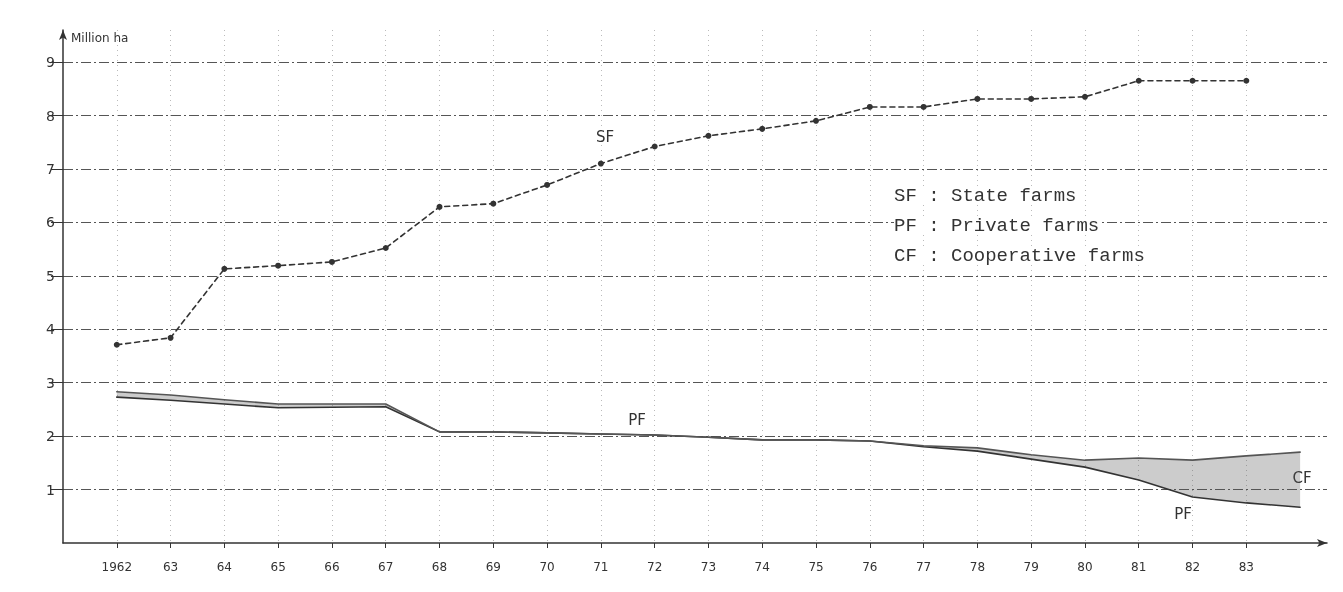 This screenshot has width=1343, height=592. What do you see at coordinates (439, 567) in the screenshot?
I see `x-tick-label: 68` at bounding box center [439, 567].